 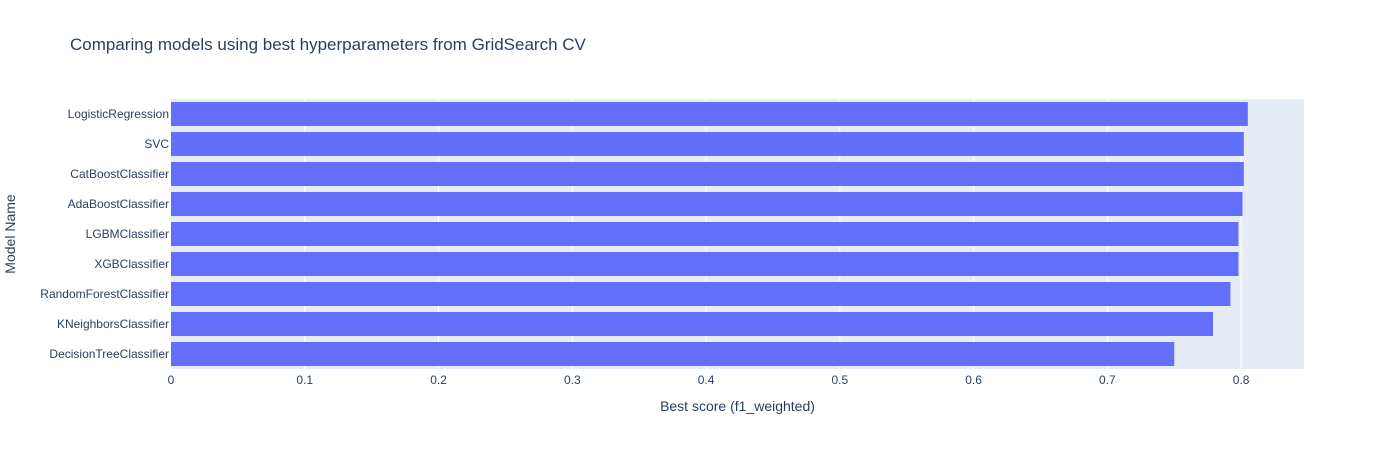 I want to click on x-axis-ticks: 0 0.1 0.2 0.3 0.4 0.5 0.6 0.7 0.8, so click(x=709, y=380).